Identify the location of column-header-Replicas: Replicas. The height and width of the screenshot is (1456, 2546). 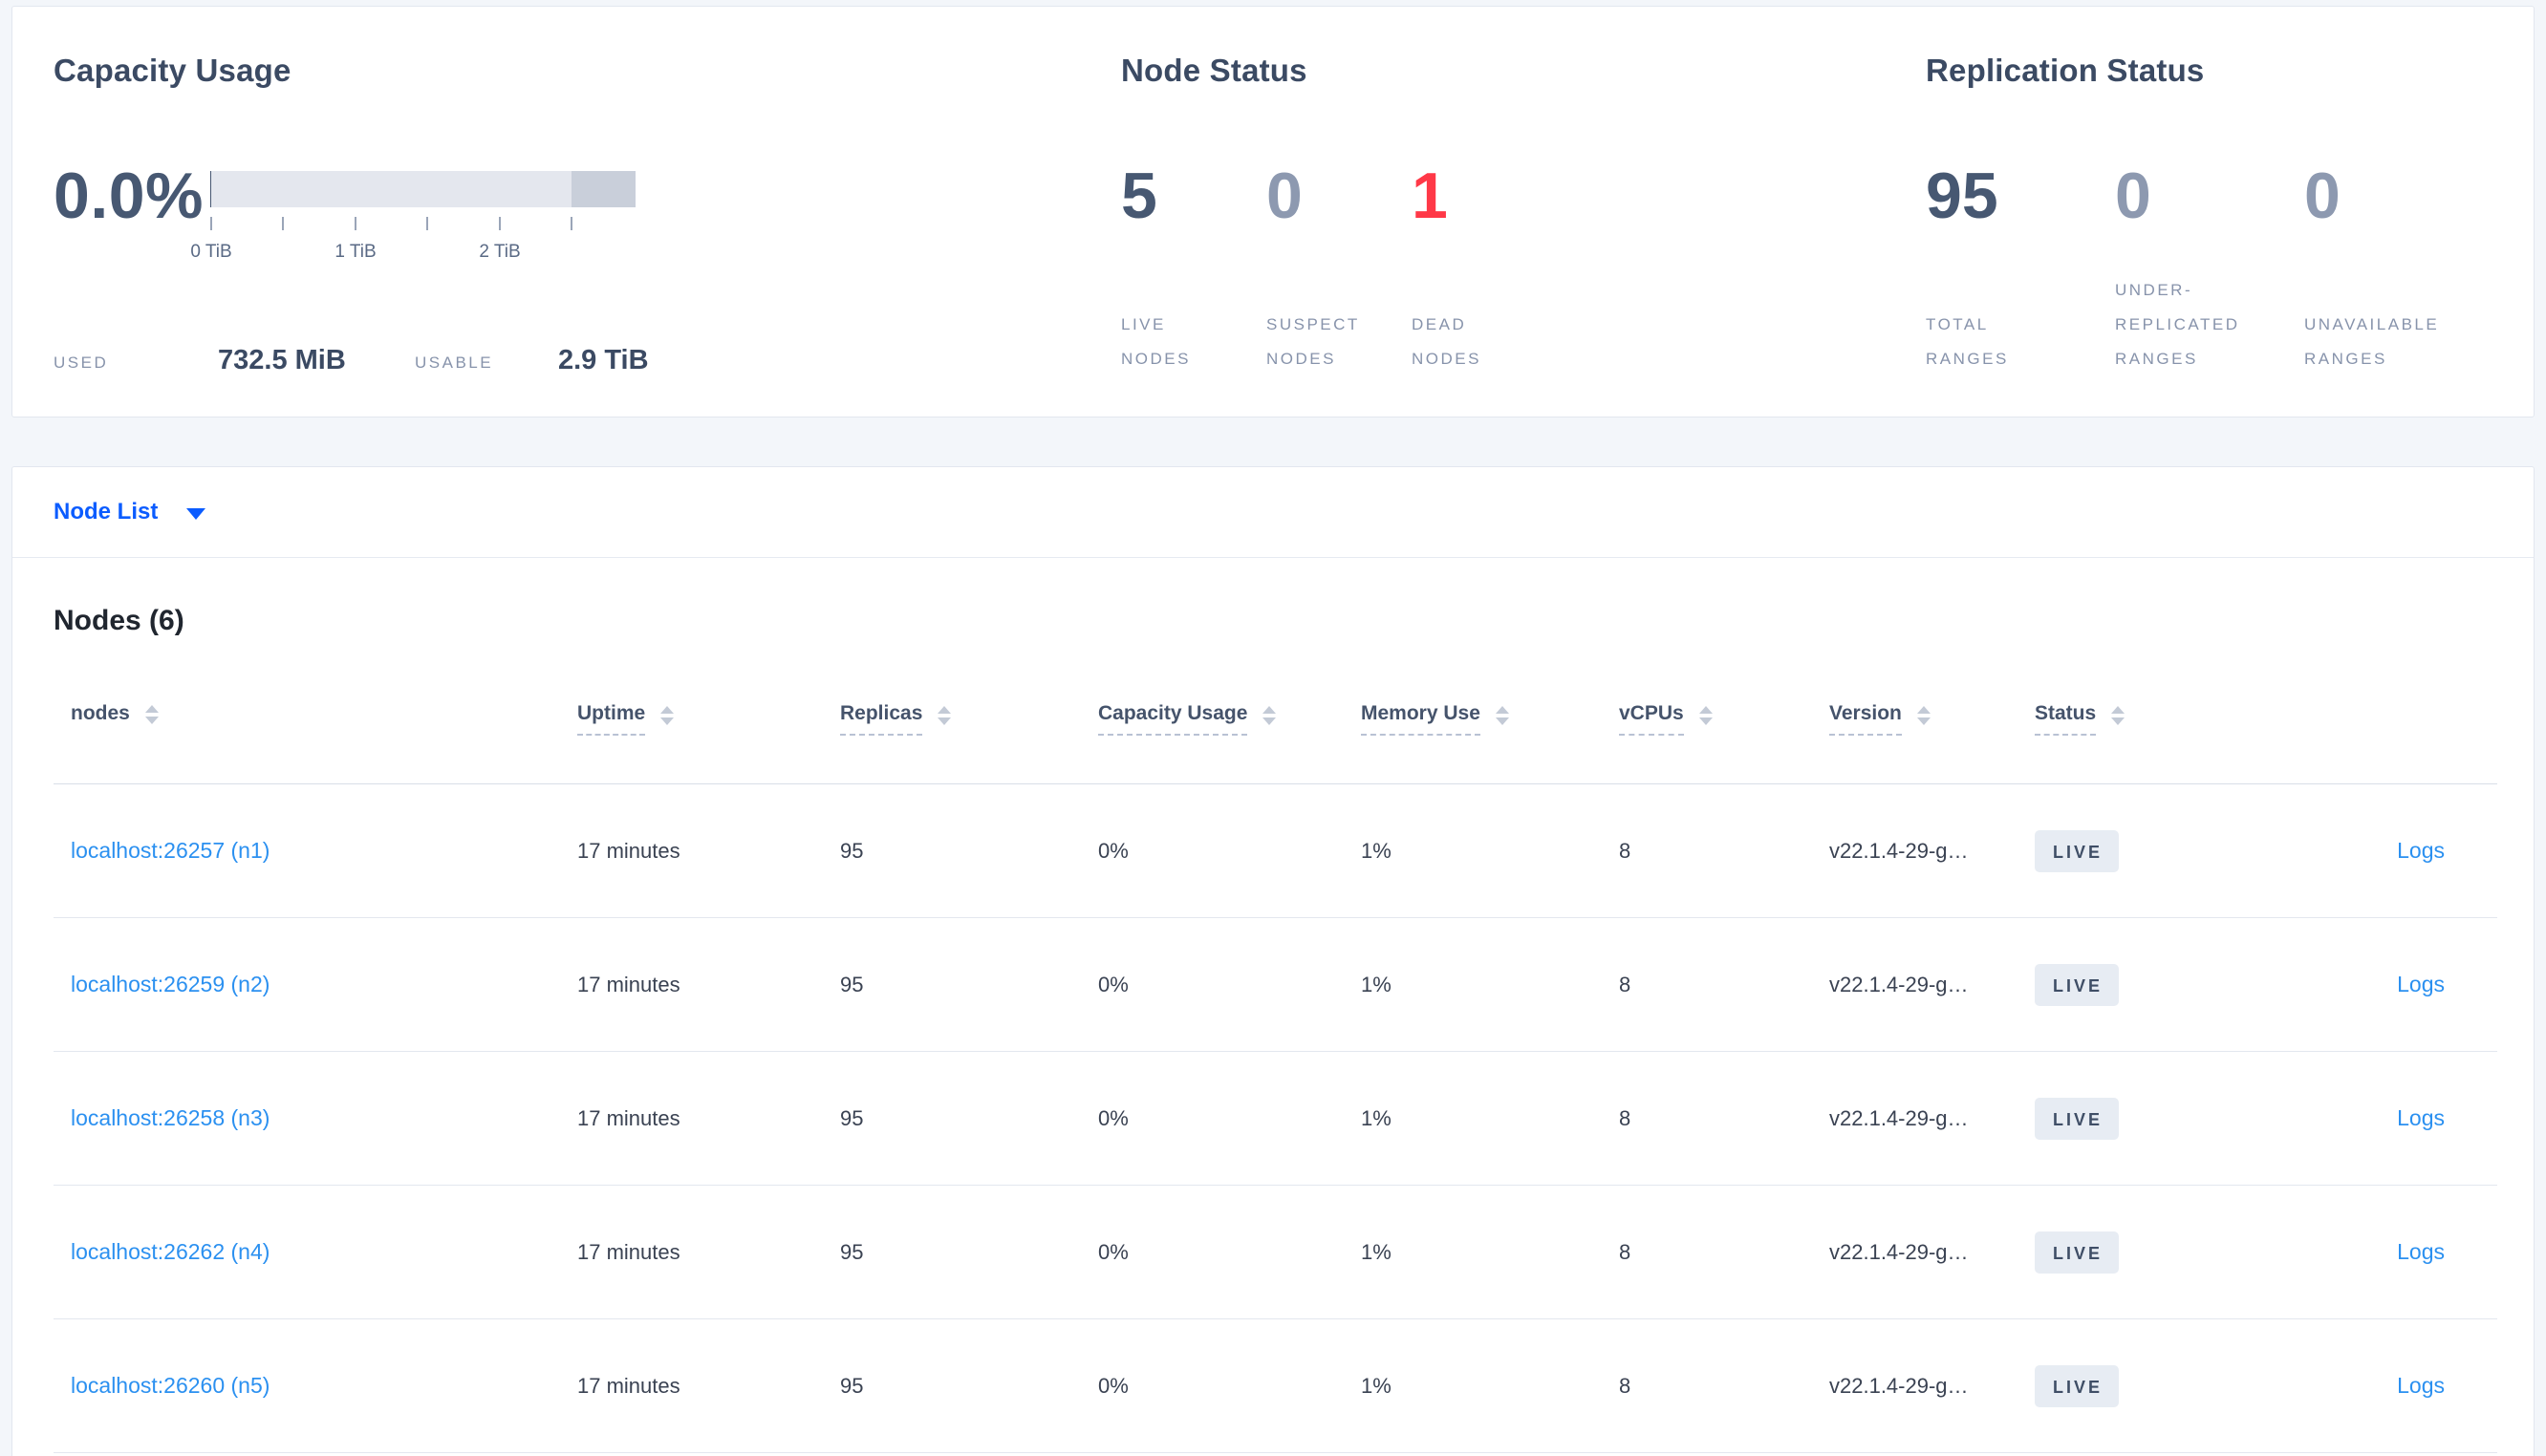
(969, 726).